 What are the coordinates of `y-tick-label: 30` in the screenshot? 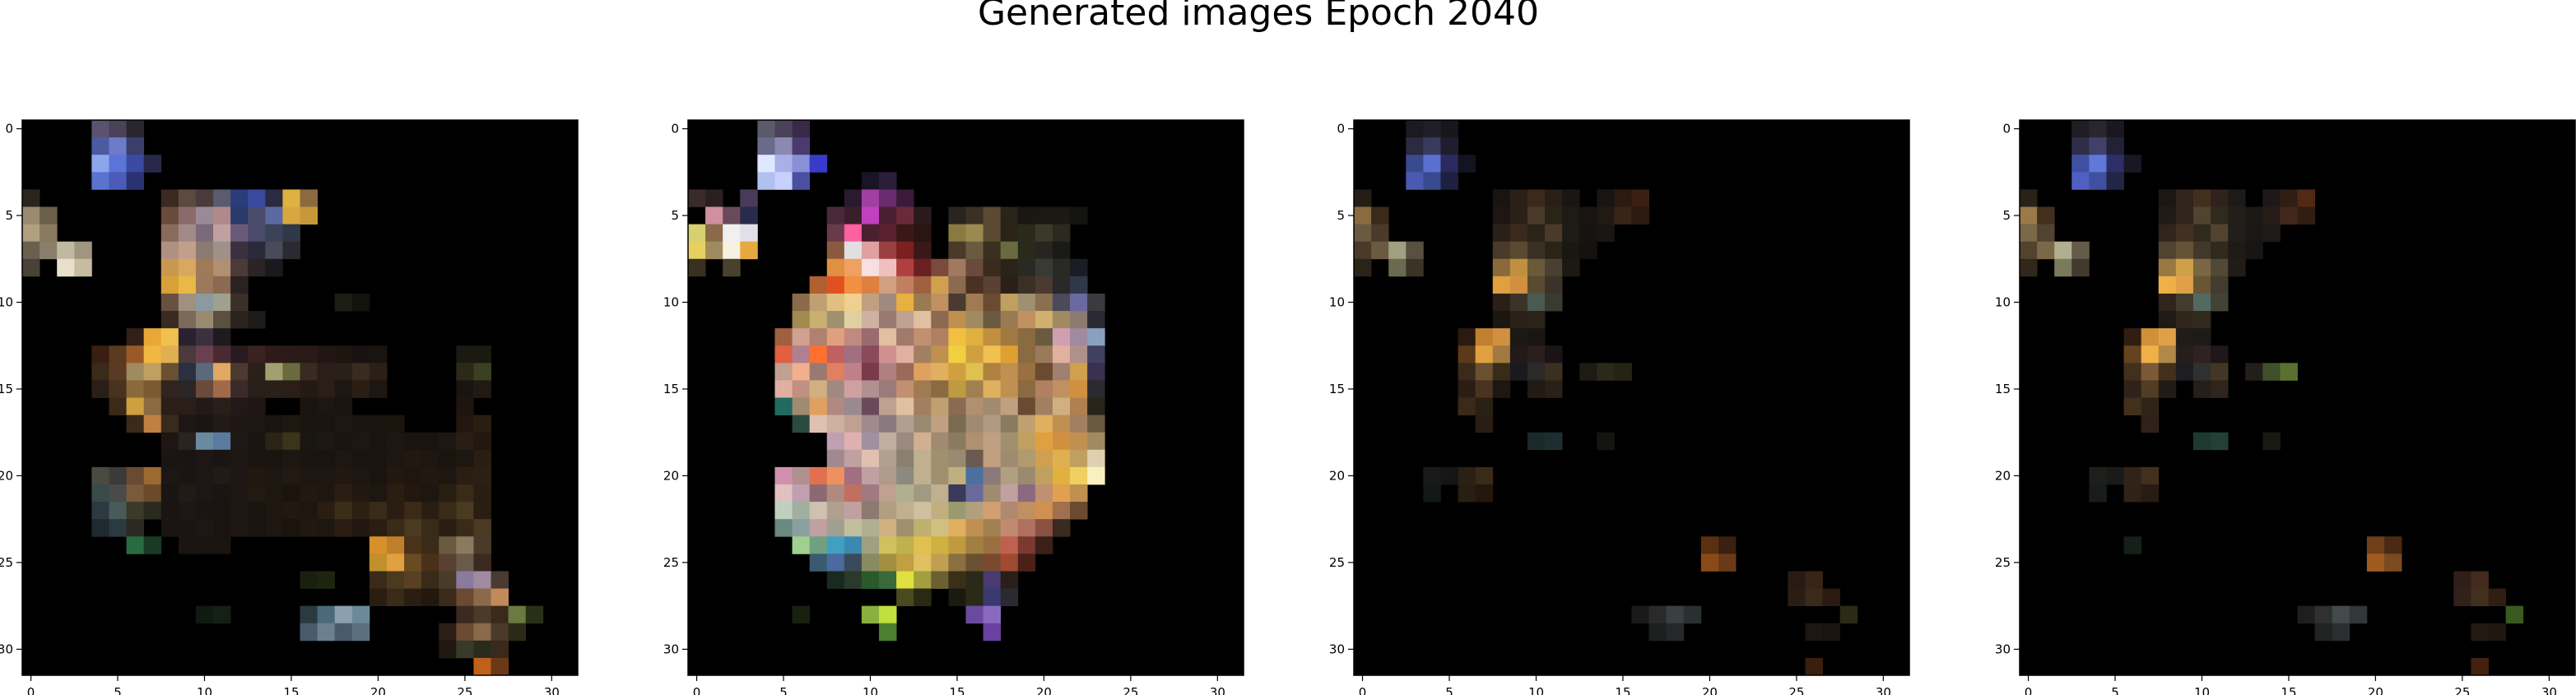 It's located at (2003, 649).